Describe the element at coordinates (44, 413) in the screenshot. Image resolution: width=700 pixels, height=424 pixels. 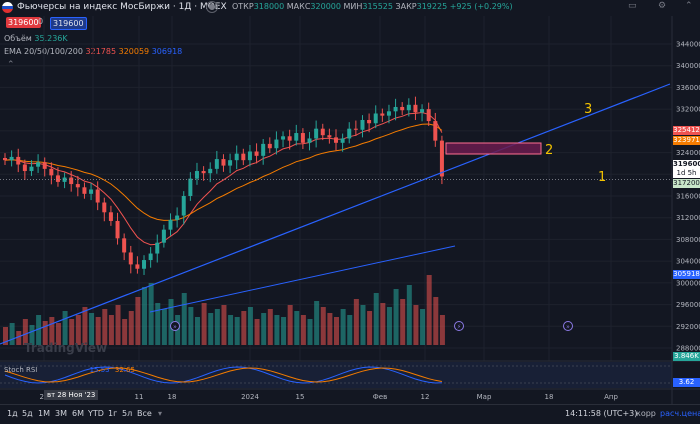
I see `timeframe-1m: 1М` at that location.